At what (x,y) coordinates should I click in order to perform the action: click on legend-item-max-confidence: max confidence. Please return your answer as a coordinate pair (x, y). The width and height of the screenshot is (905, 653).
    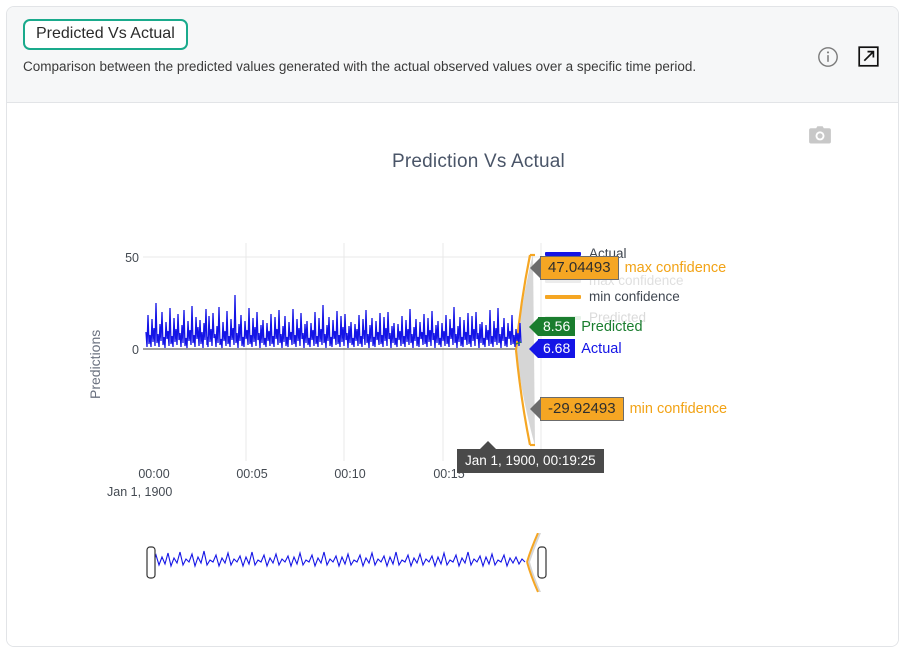
    Looking at the image, I should click on (614, 280).